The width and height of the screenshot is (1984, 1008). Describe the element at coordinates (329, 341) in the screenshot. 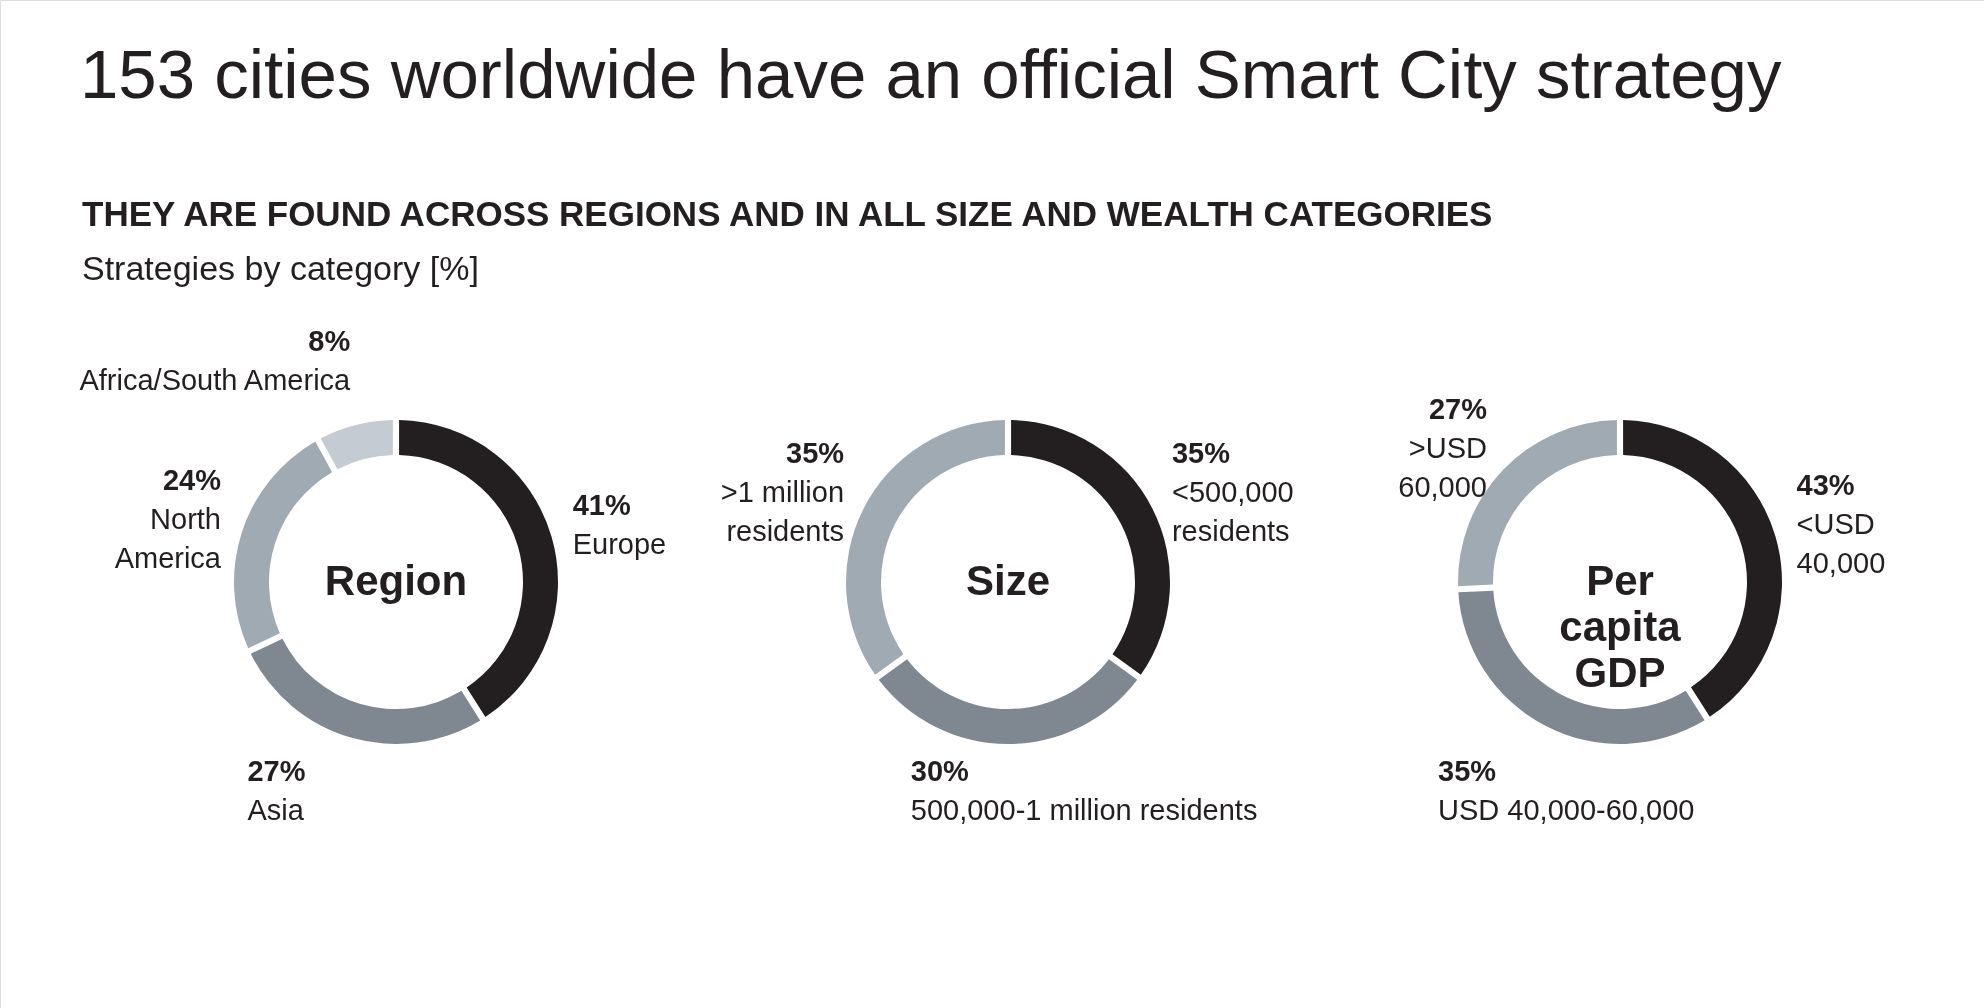

I see `data-label: 8%` at that location.